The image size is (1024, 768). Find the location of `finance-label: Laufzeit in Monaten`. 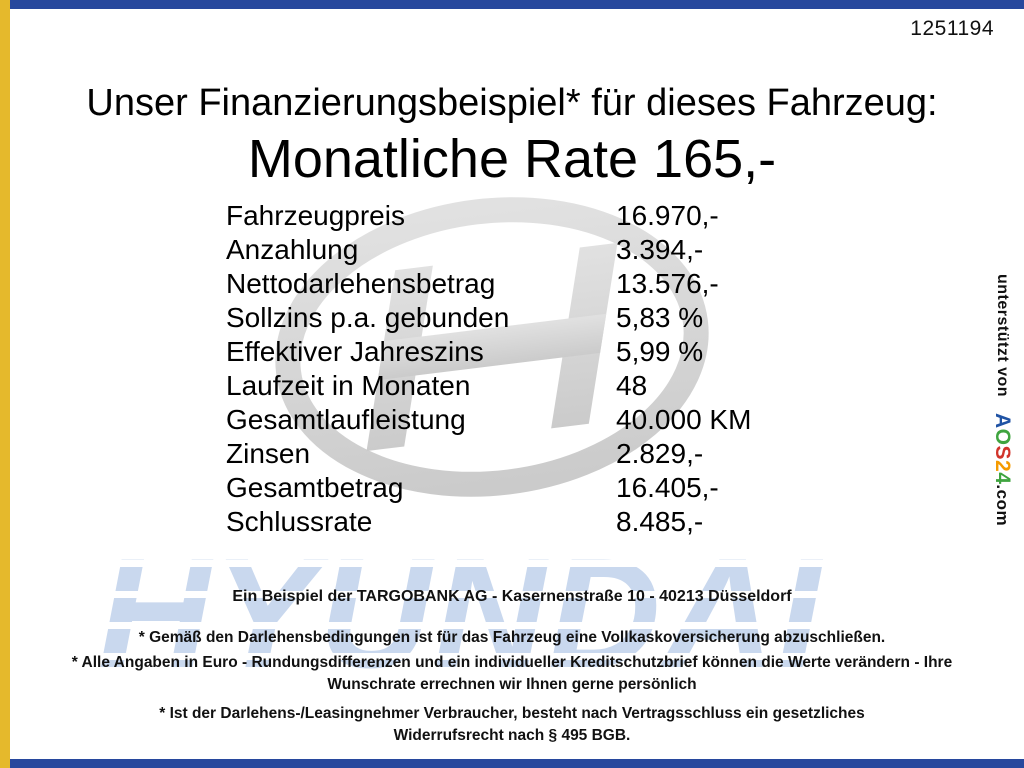

finance-label: Laufzeit in Monaten is located at coordinates (348, 385).